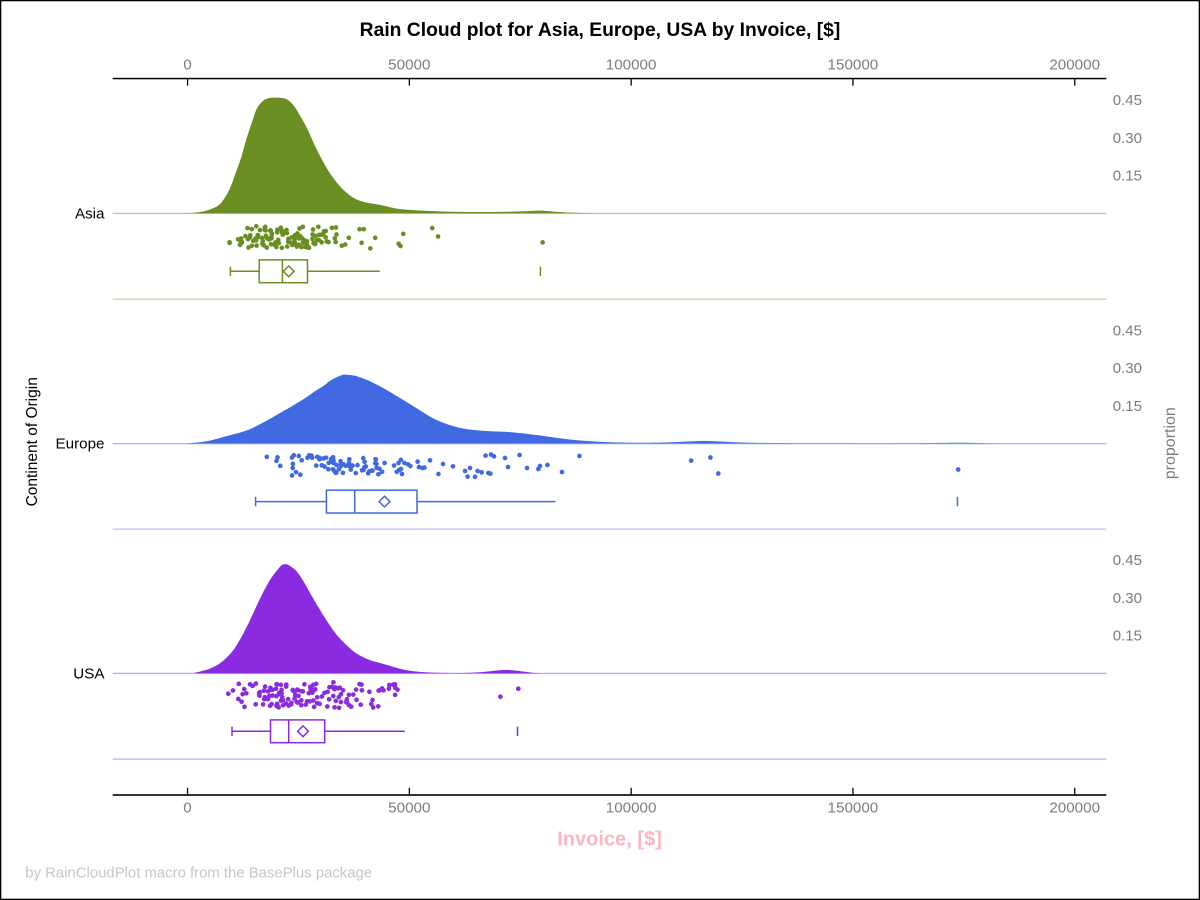  Describe the element at coordinates (80, 444) in the screenshot. I see `svg-text: Europe` at that location.